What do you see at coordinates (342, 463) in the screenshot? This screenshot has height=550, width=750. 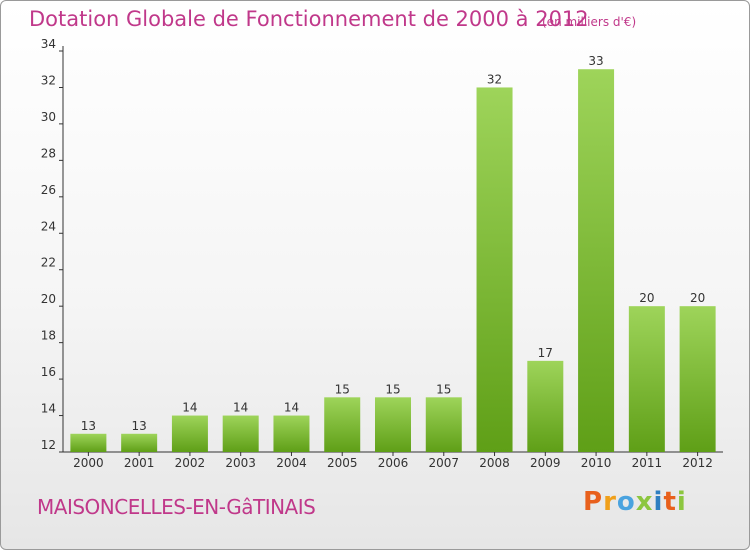 I see `x-tick-label: 2005` at bounding box center [342, 463].